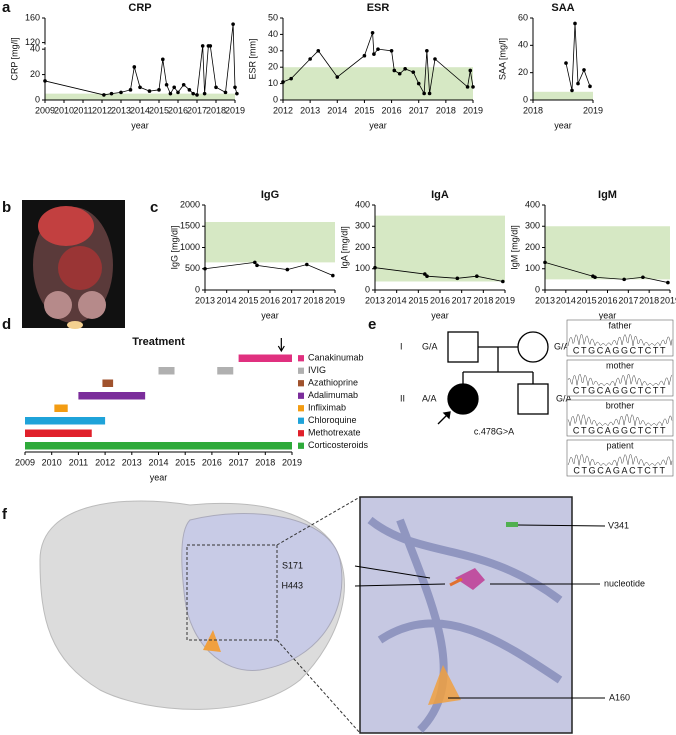 The image size is (676, 735). Describe the element at coordinates (502, 59) in the screenshot. I see `y-axis-label: SAA [mg/l]` at that location.